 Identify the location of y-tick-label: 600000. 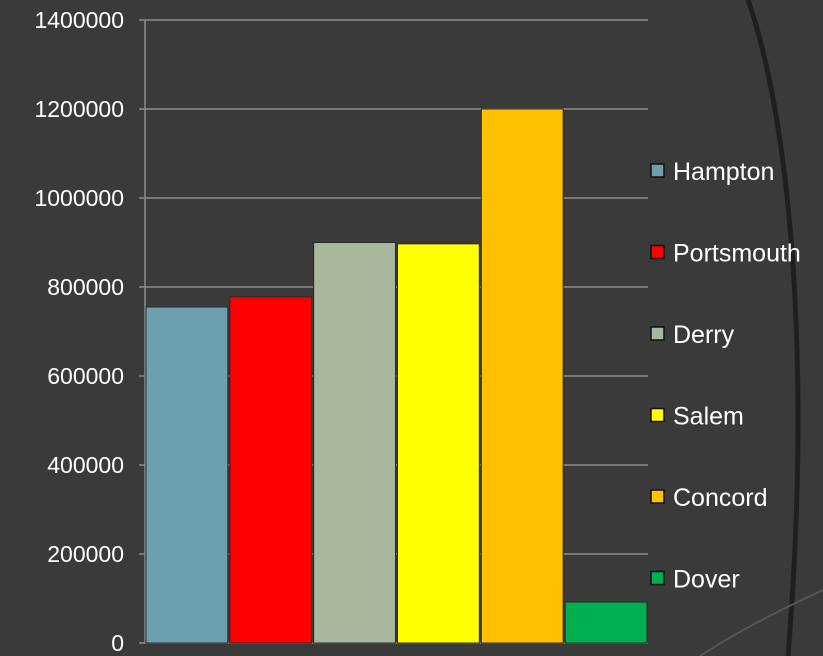
(85, 376).